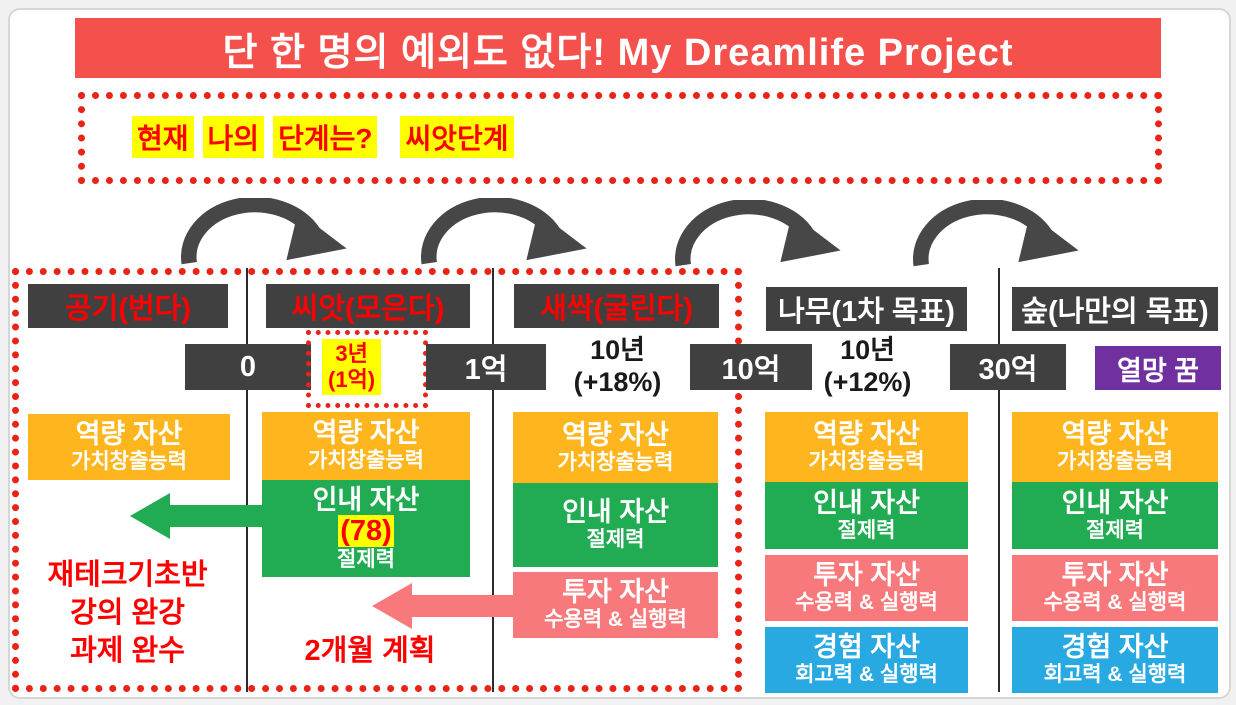  Describe the element at coordinates (751, 367) in the screenshot. I see `milestone-1b: 10억` at that location.